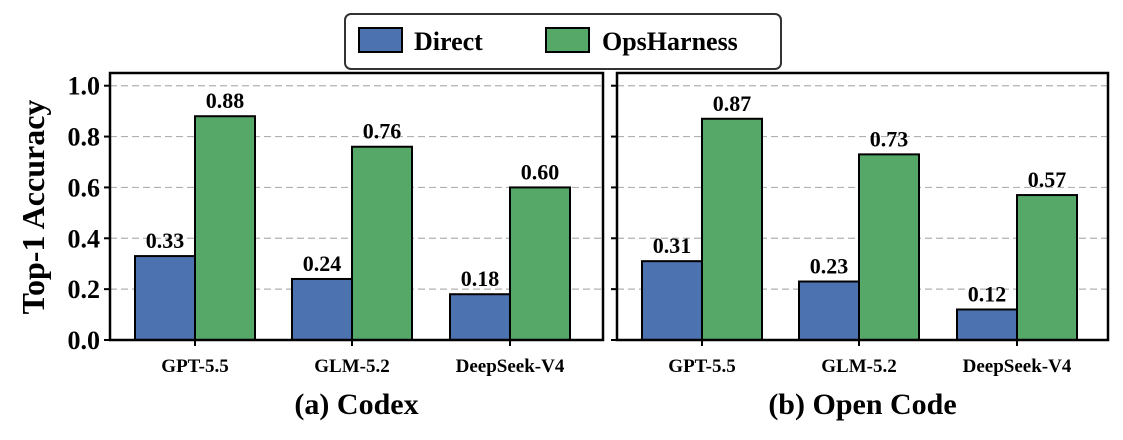  I want to click on value-label-2-direct-1: 0.31, so click(672, 245).